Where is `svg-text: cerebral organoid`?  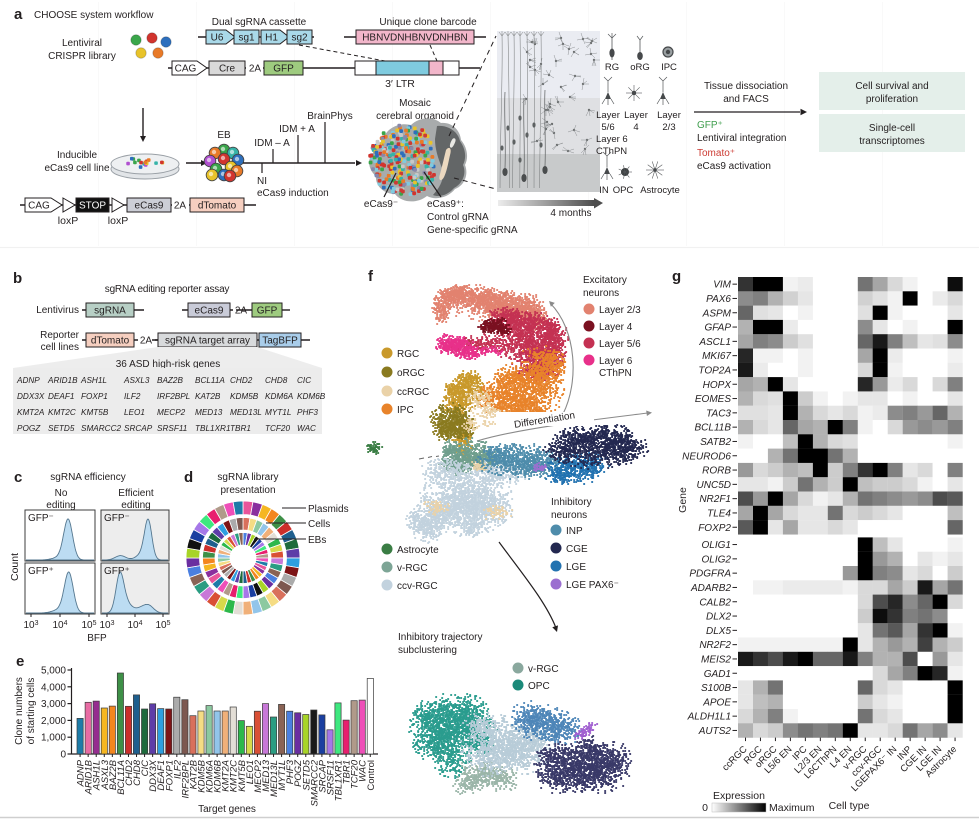 svg-text: cerebral organoid is located at coordinates (415, 116).